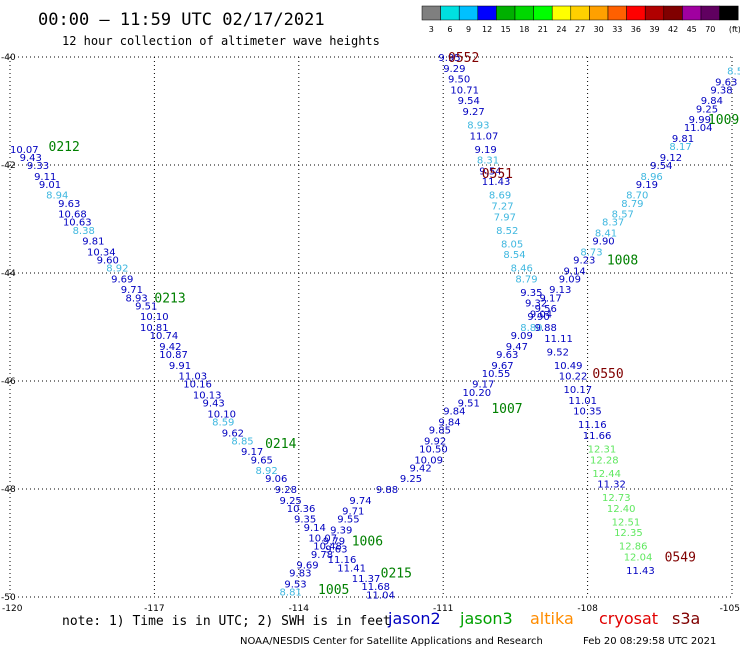 Image resolution: width=740 pixels, height=650 pixels. What do you see at coordinates (431, 29) in the screenshot?
I see `colorbar-label: 3` at bounding box center [431, 29].